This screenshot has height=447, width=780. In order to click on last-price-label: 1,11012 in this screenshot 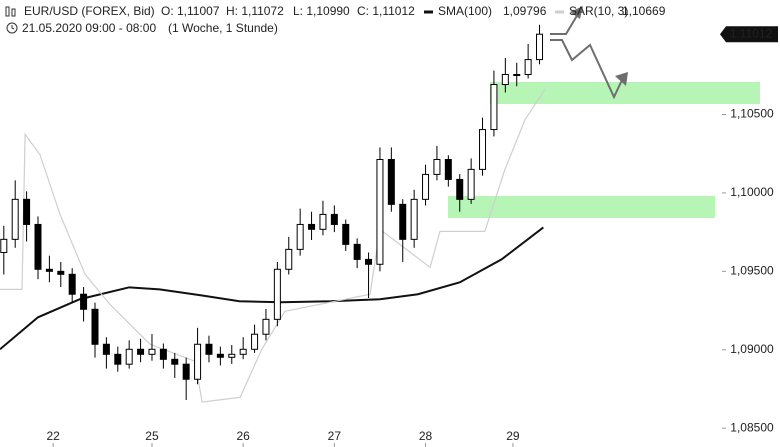, I will do `click(751, 33)`.